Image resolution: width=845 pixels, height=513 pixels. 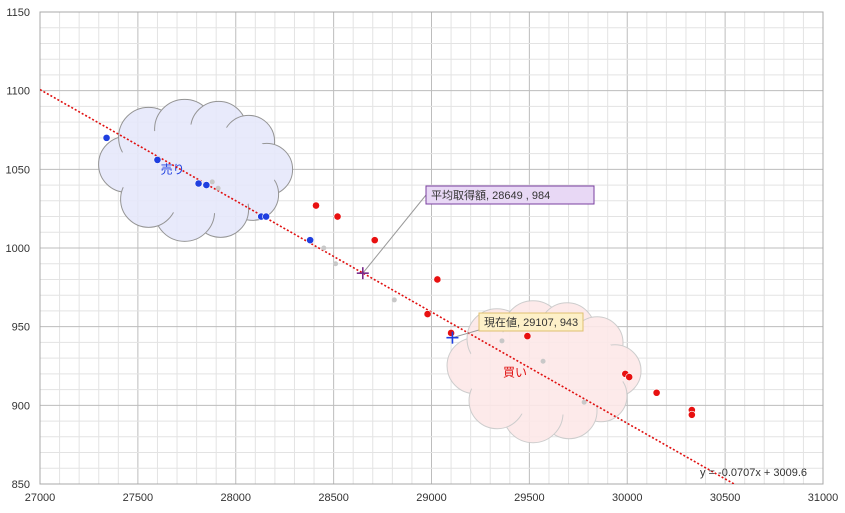 What do you see at coordinates (18, 249) in the screenshot?
I see `y-tick-label: 1000` at bounding box center [18, 249].